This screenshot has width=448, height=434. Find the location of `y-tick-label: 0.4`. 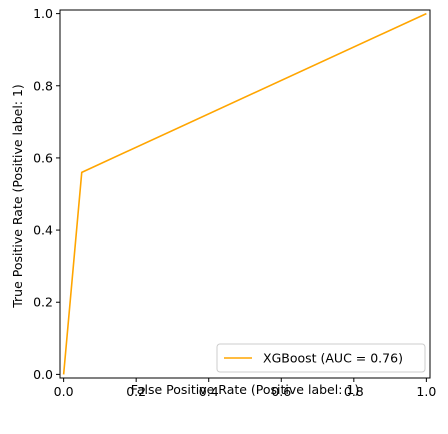

y-tick-label: 0.4 is located at coordinates (43, 230).